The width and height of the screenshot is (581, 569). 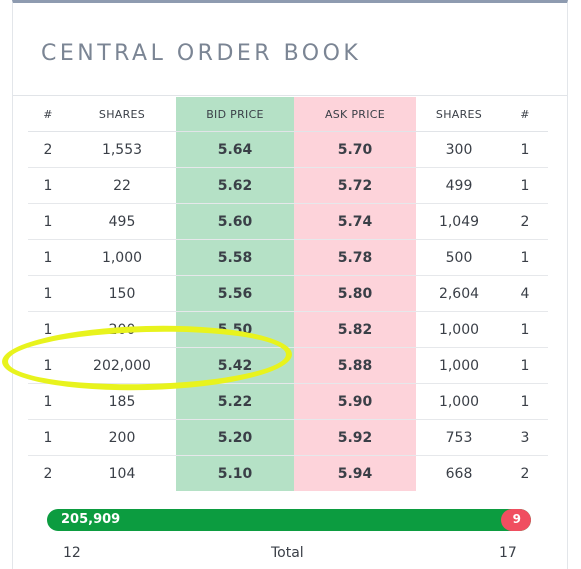 I want to click on cell-bid-shares: 495, so click(x=122, y=221).